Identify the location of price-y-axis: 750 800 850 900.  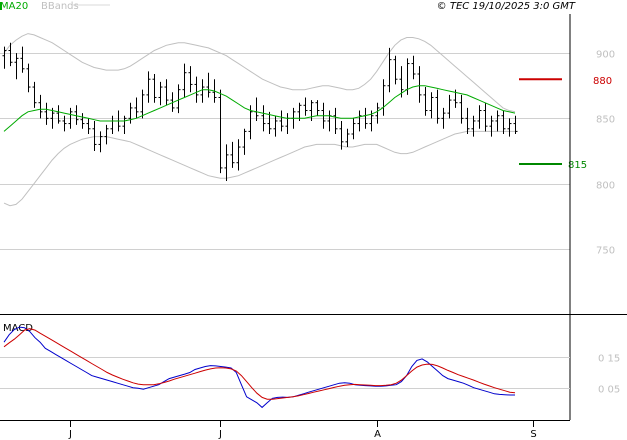
(605, 153).